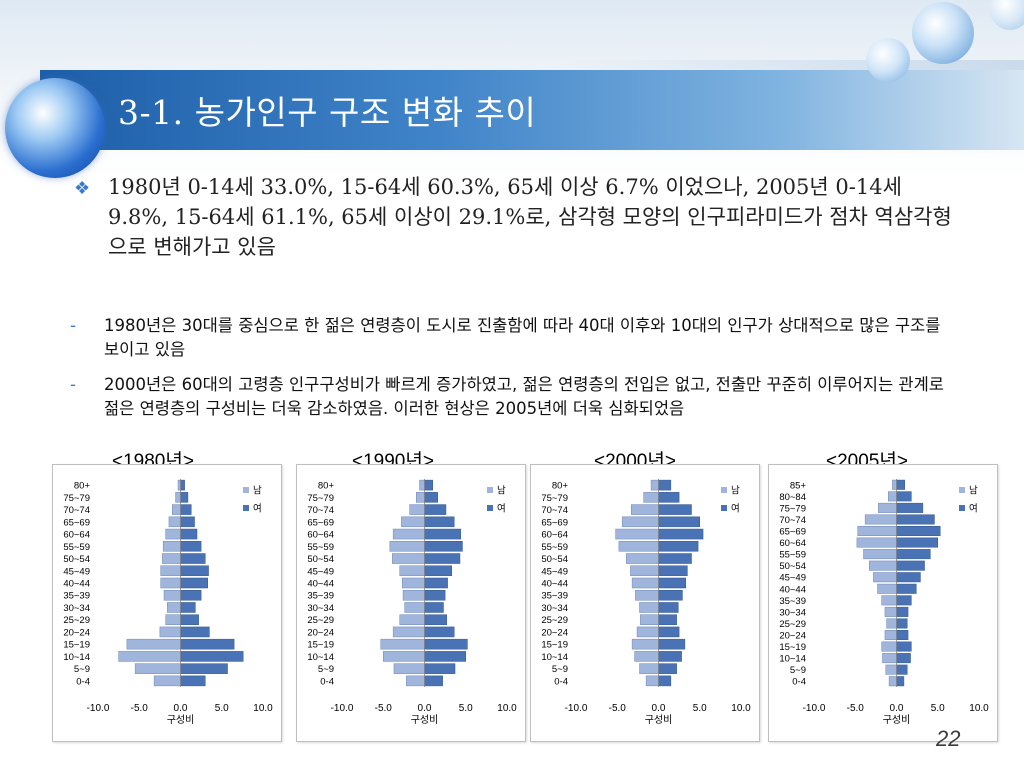 The height and width of the screenshot is (768, 1024). Describe the element at coordinates (320, 596) in the screenshot. I see `age-tick-label: 35~39` at that location.